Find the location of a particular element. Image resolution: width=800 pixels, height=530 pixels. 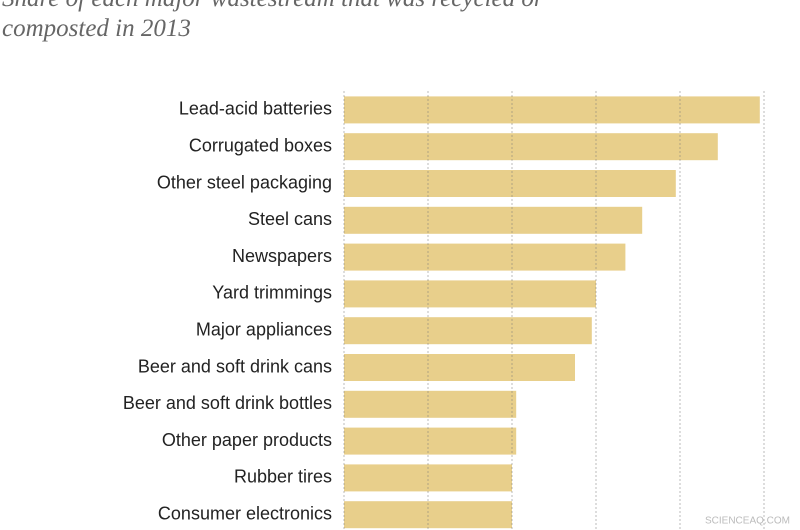

y-tick-label: Beer and soft drink bottles is located at coordinates (227, 403).